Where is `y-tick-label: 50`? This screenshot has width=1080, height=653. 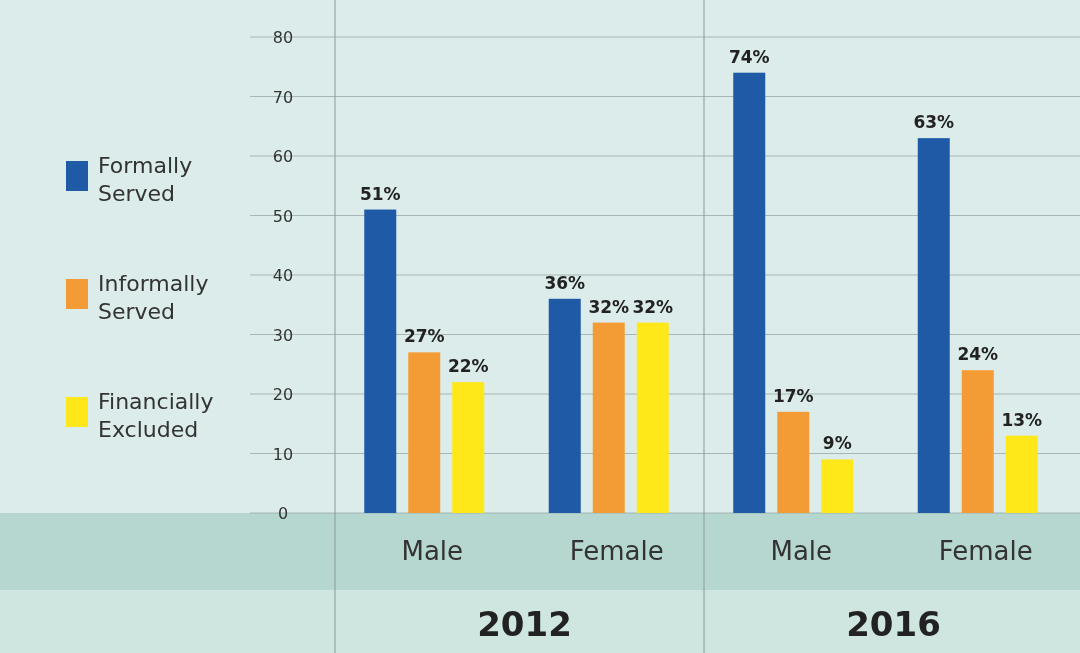
y-tick-label: 50 is located at coordinates (283, 216).